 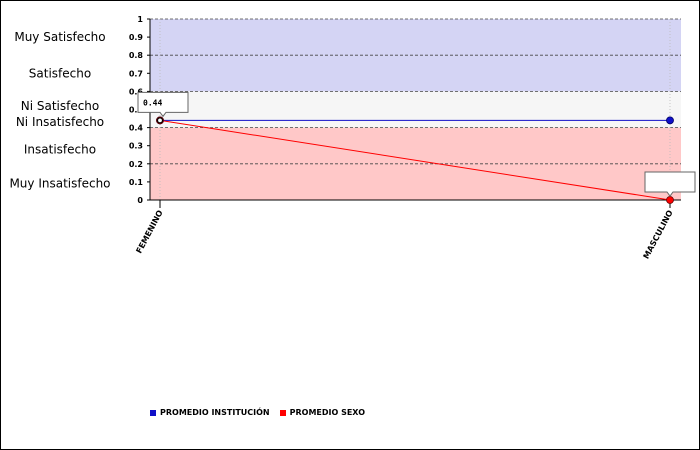 I want to click on legend-label-sexo: PROMEDIO SEXO, so click(x=327, y=412).